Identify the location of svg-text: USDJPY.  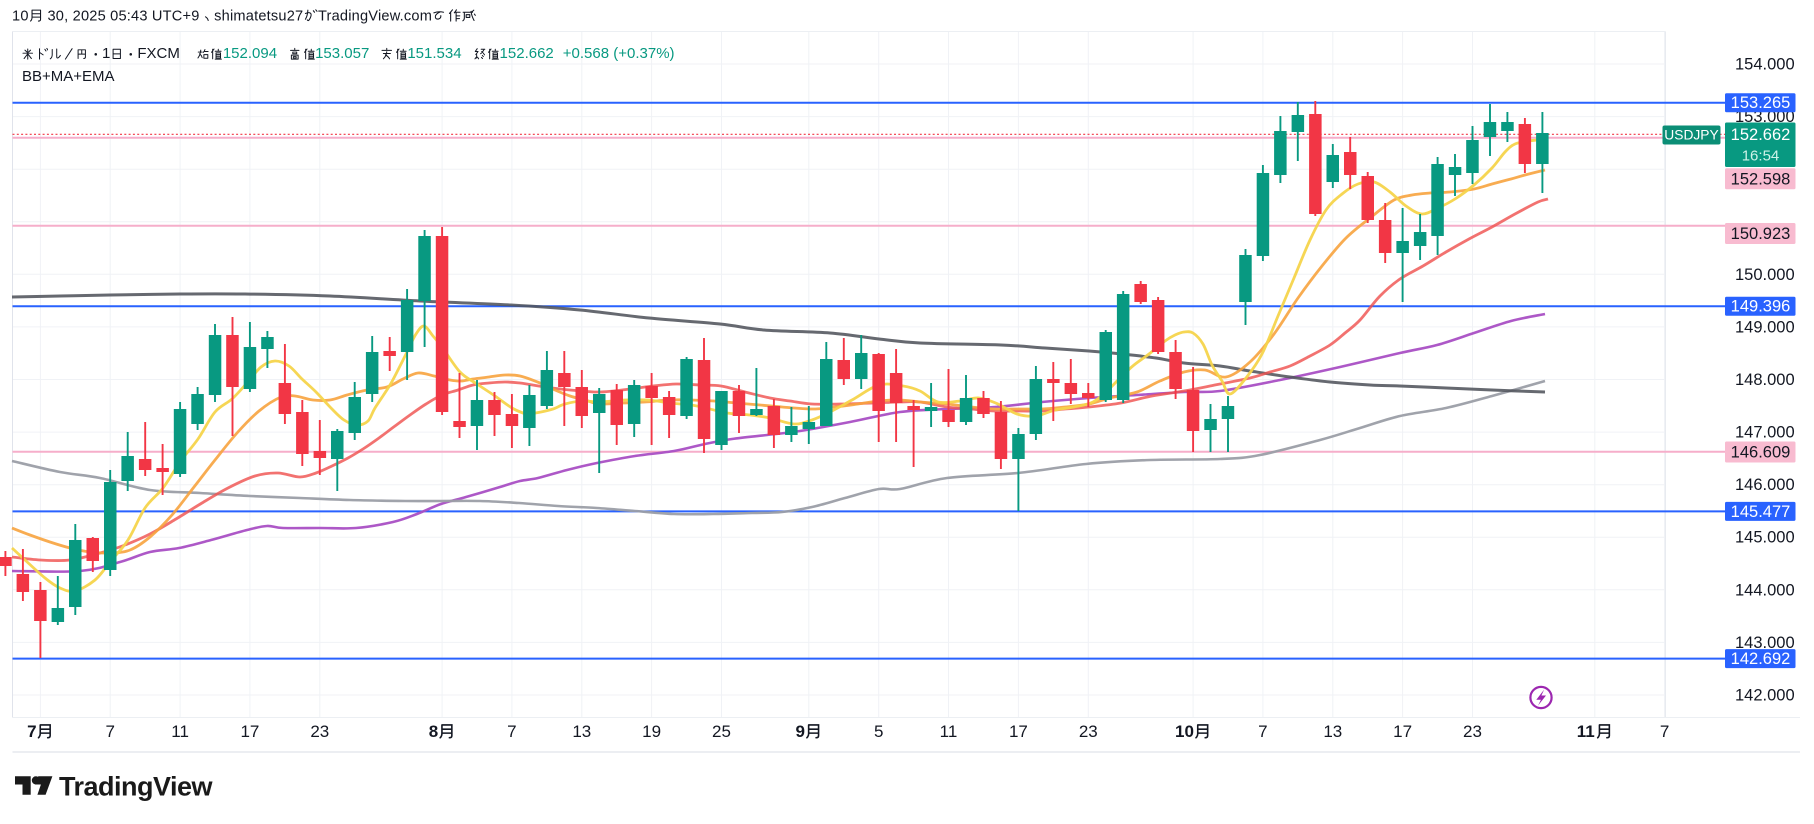
(1691, 135).